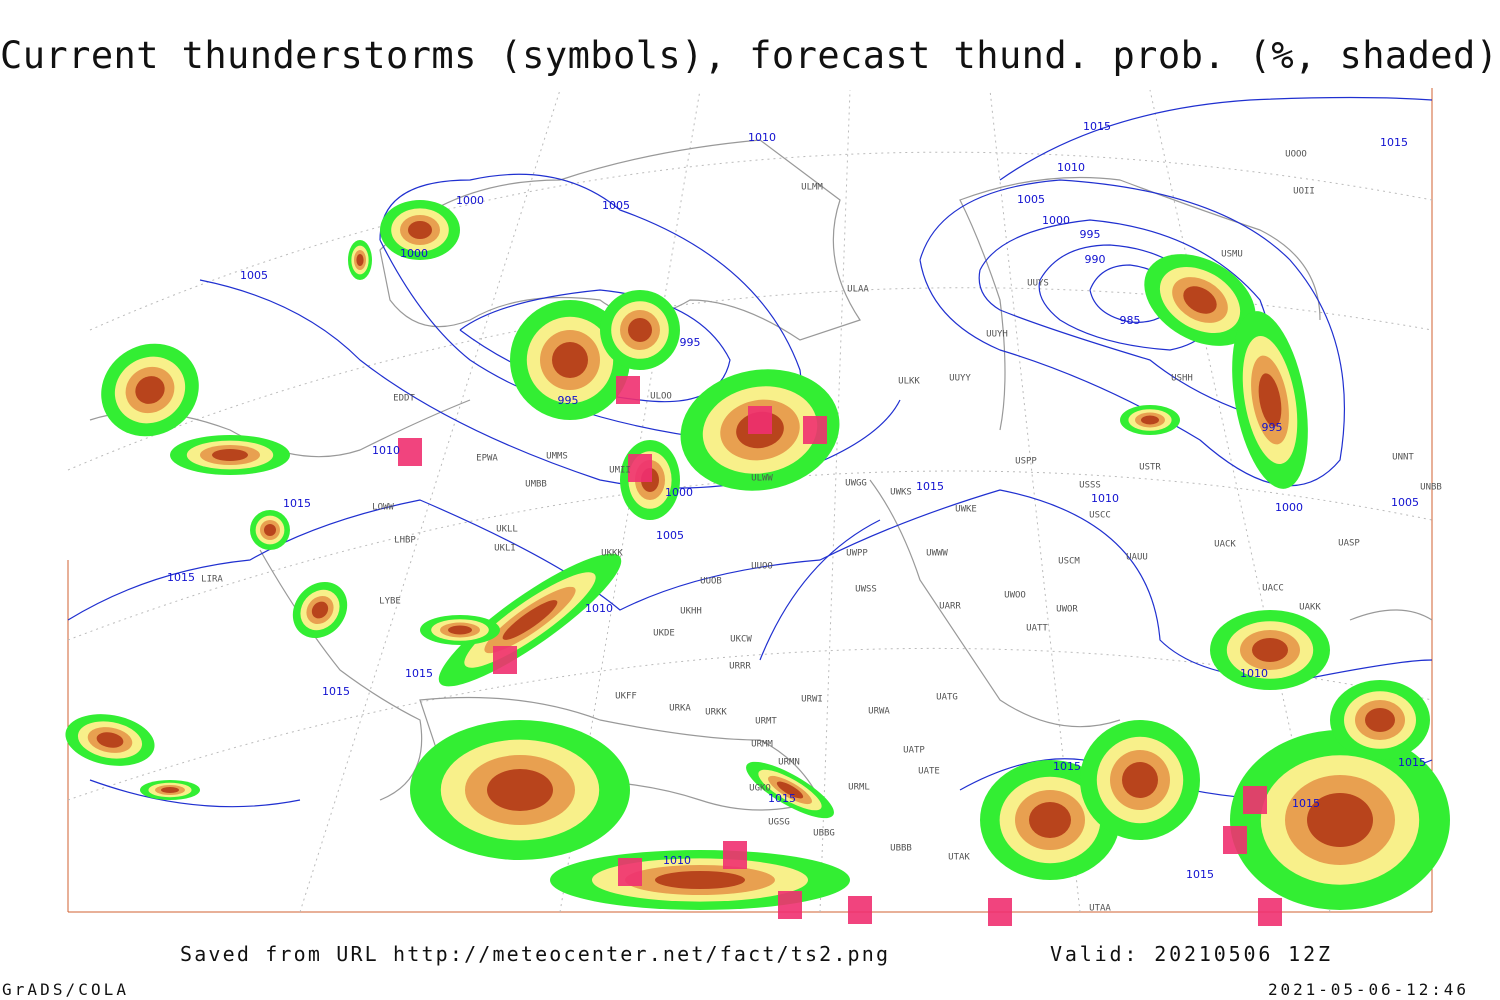 The image size is (1500, 1000). I want to click on station-code: UUOB, so click(711, 582).